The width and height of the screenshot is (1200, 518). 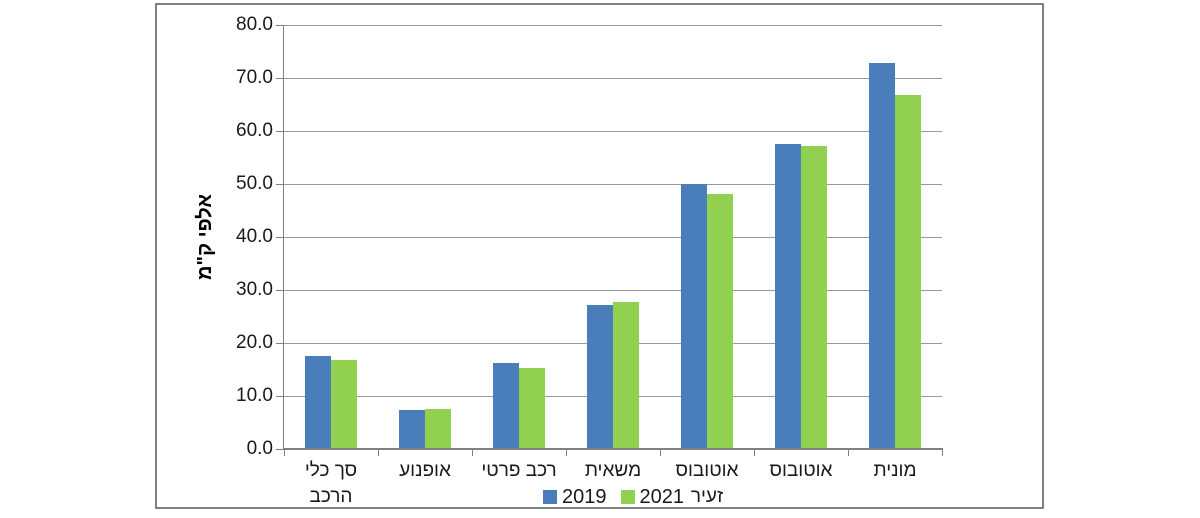 I want to click on y-tick-label: 70.0, so click(x=254, y=77).